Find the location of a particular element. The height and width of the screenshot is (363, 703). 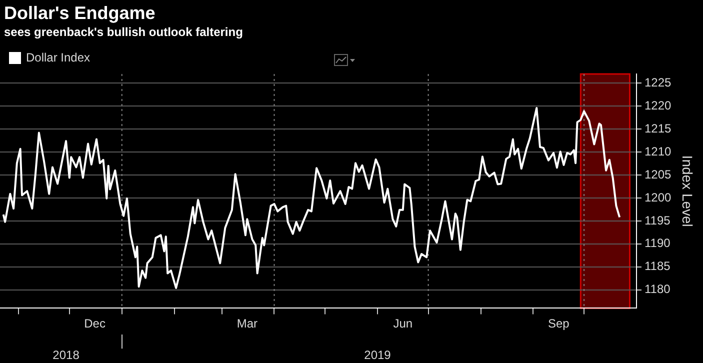

chart-subtitle: sees greenback's bullish outlook faltering is located at coordinates (123, 32).